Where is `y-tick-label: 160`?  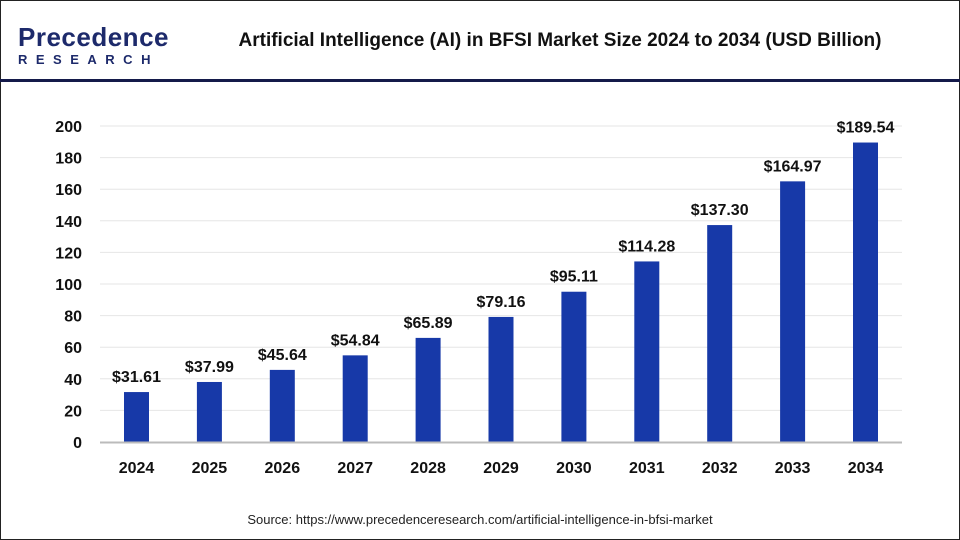
y-tick-label: 160 is located at coordinates (68, 190).